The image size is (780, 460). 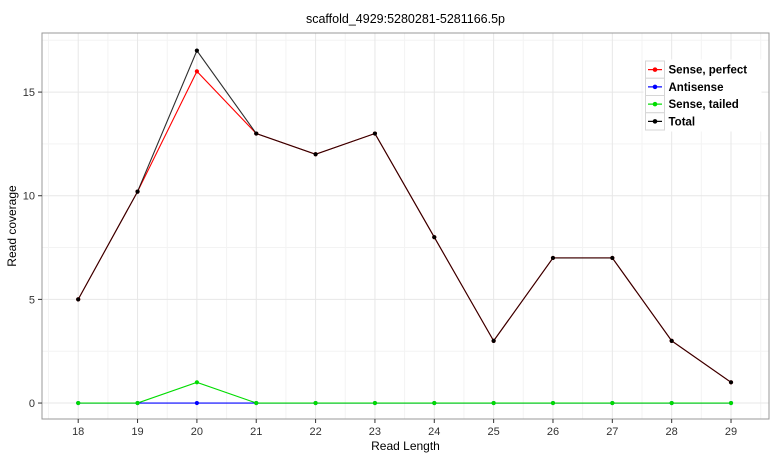 I want to click on x-tick-label: 25, so click(x=494, y=432).